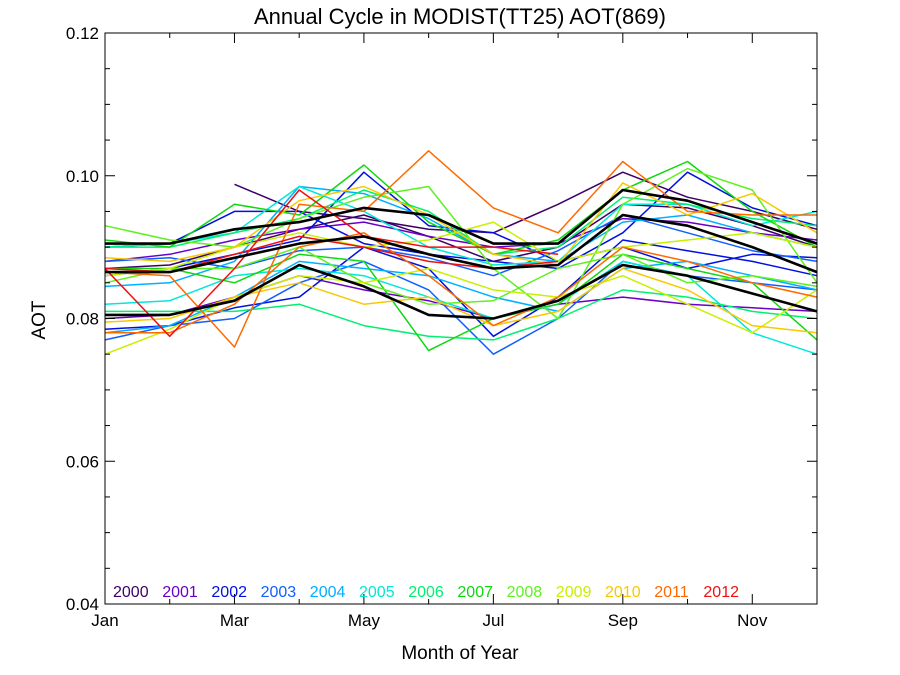 The width and height of the screenshot is (900, 675). What do you see at coordinates (279, 592) in the screenshot?
I see `legend-item-2003: 2003` at bounding box center [279, 592].